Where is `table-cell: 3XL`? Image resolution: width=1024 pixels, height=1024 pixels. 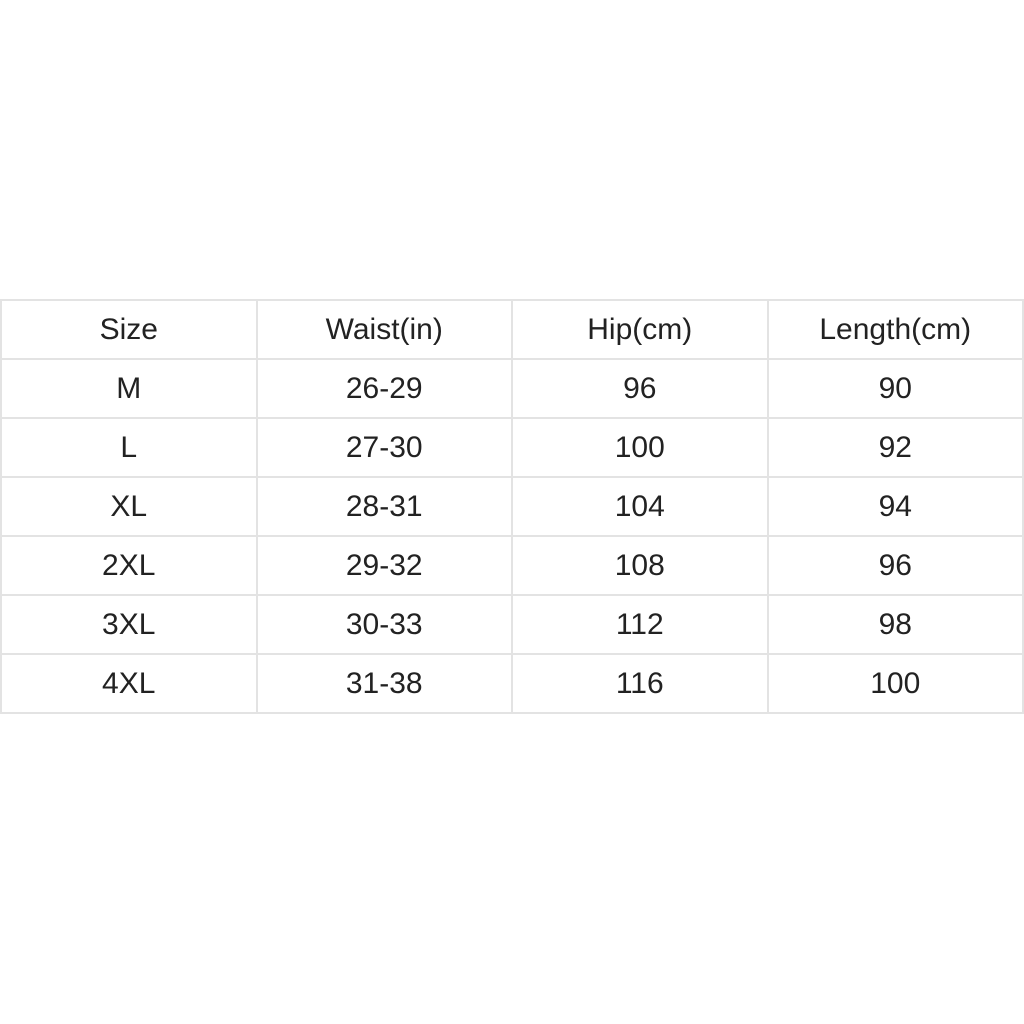 table-cell: 3XL is located at coordinates (129, 624).